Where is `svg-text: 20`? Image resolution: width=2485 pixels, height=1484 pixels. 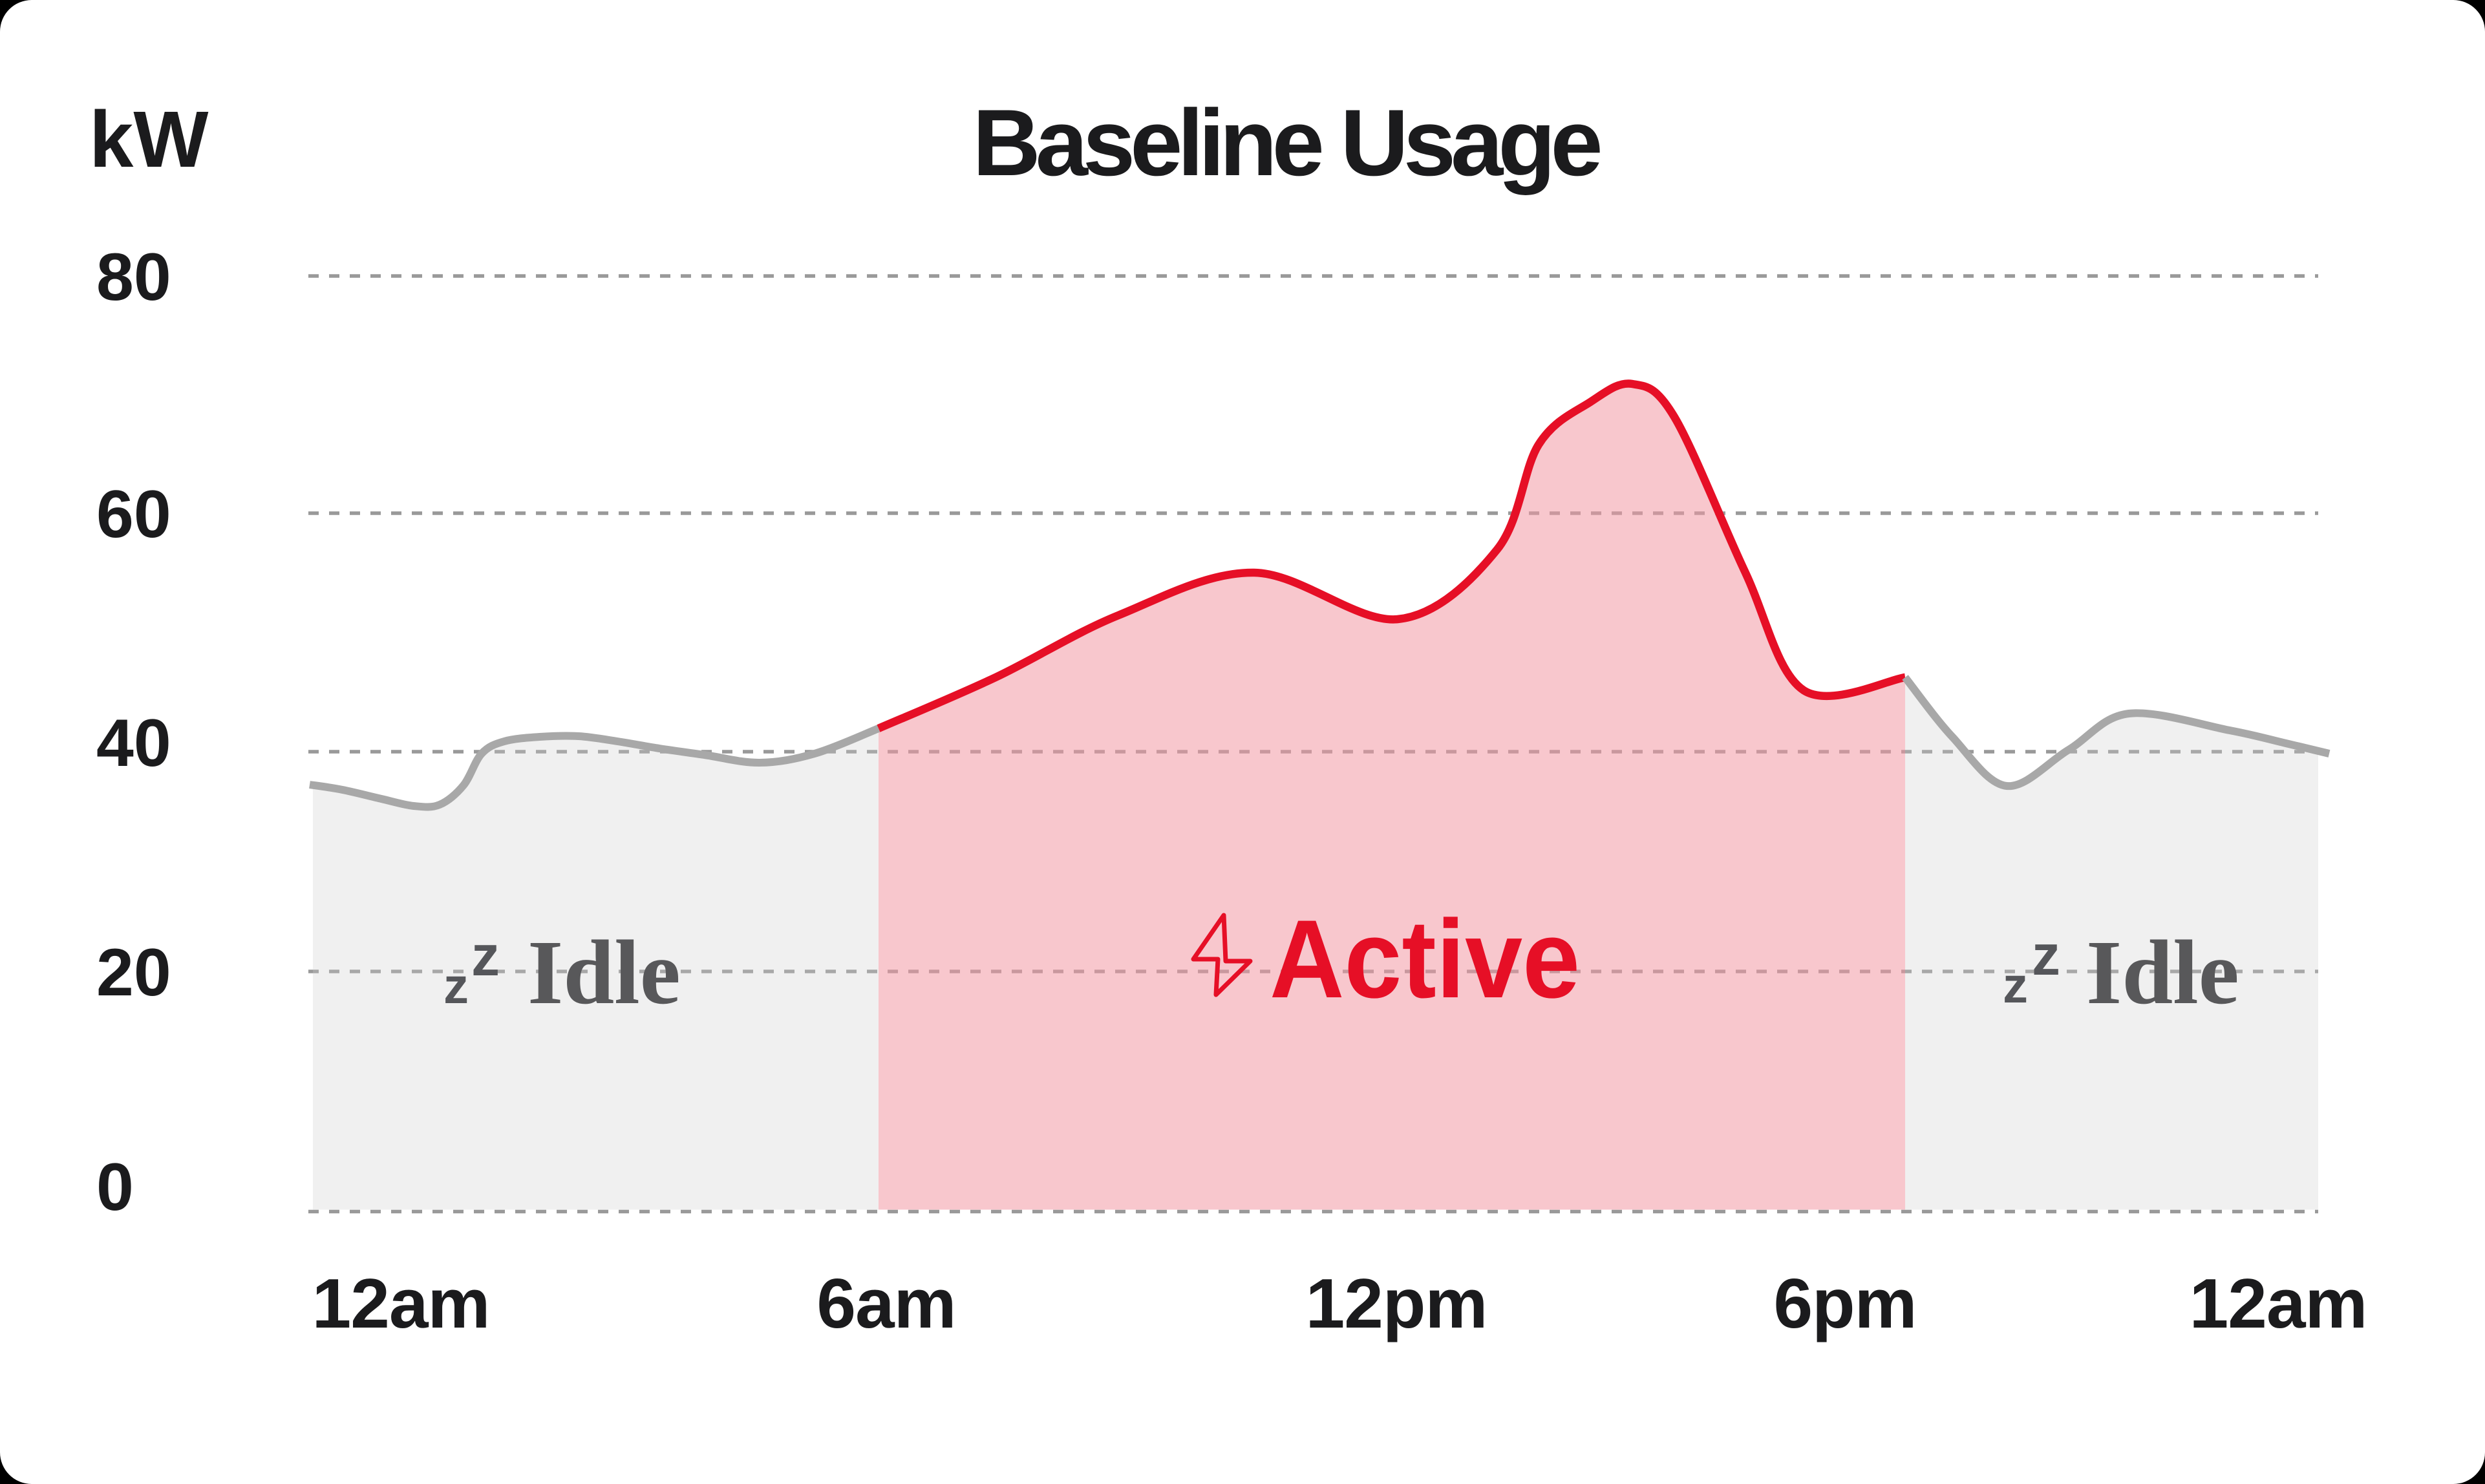
svg-text: 20 is located at coordinates (133, 973).